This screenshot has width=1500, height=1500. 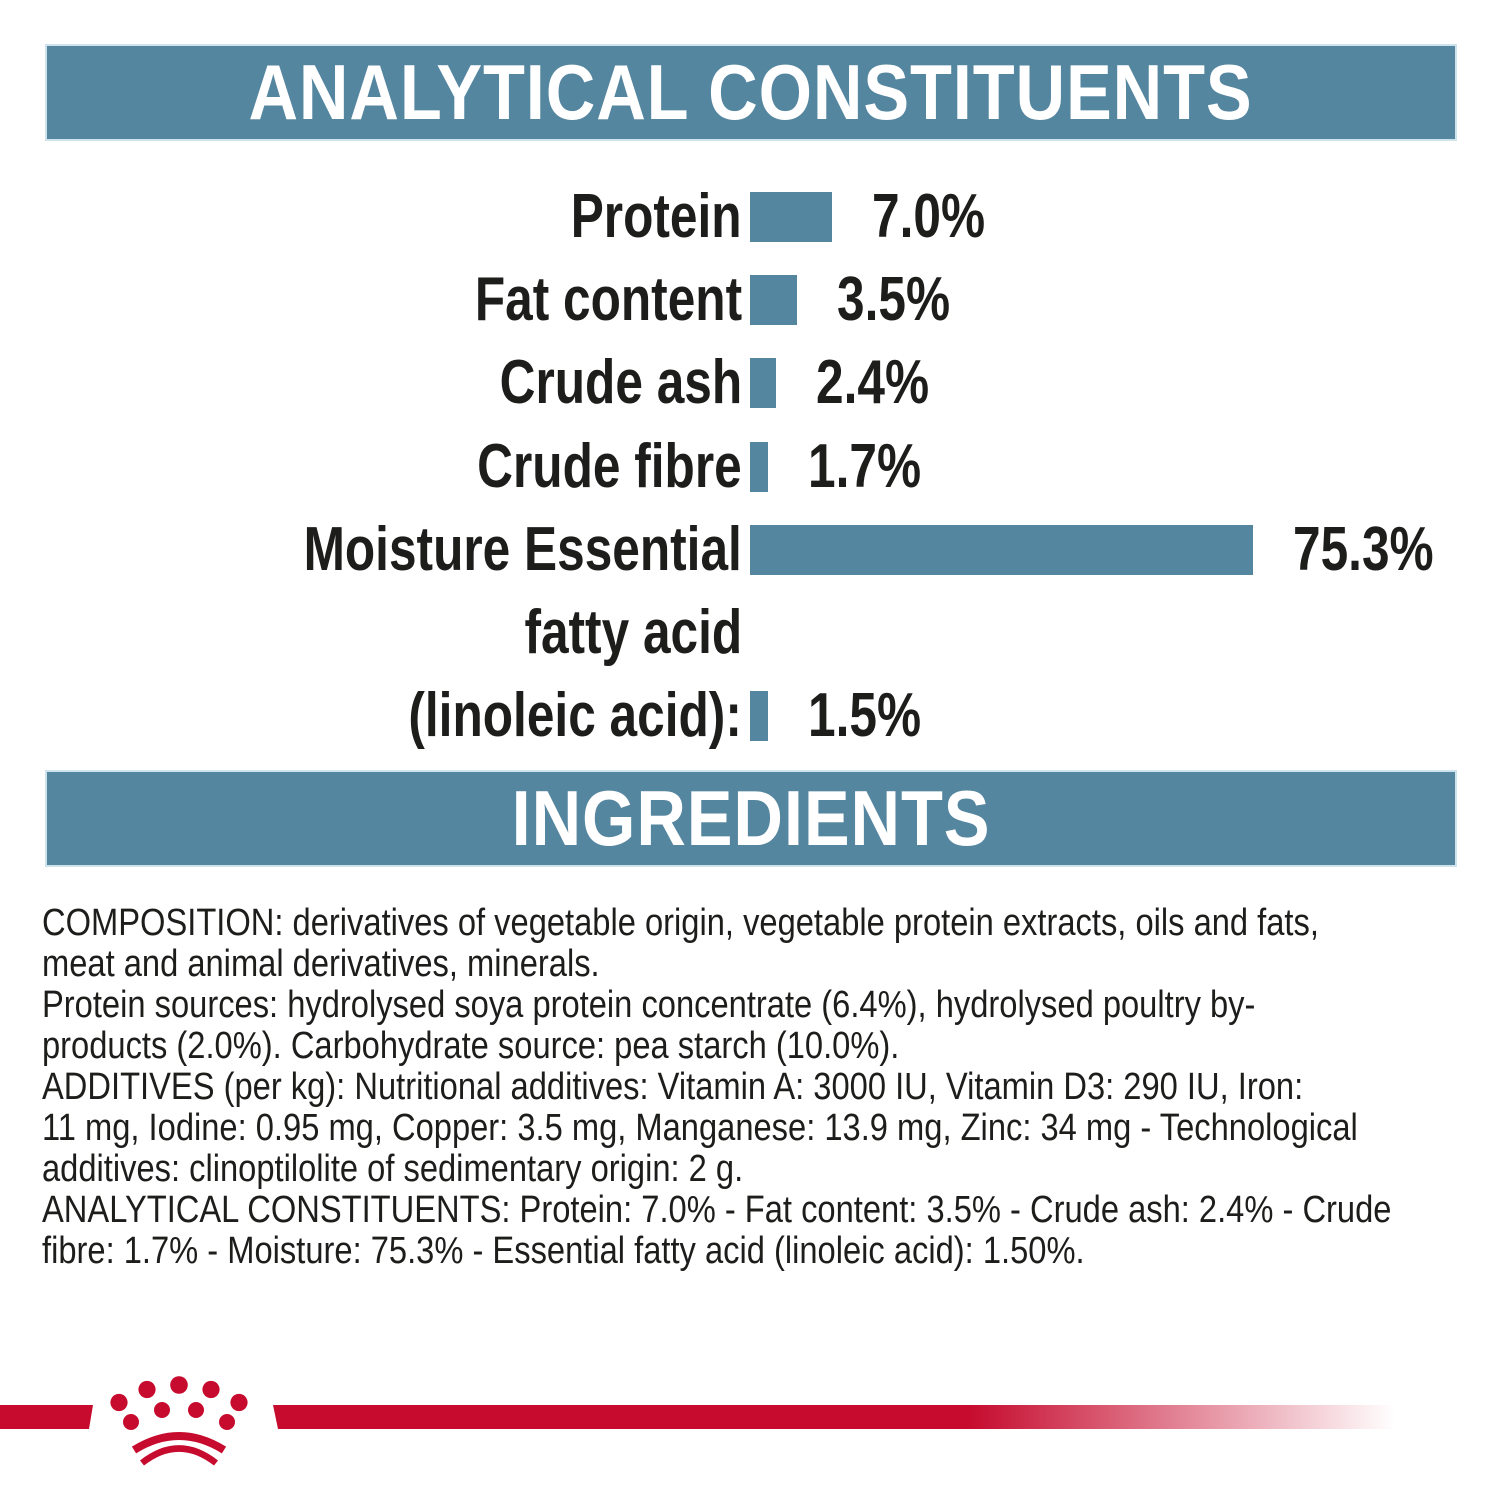 What do you see at coordinates (834, 1417) in the screenshot?
I see `red-band-right` at bounding box center [834, 1417].